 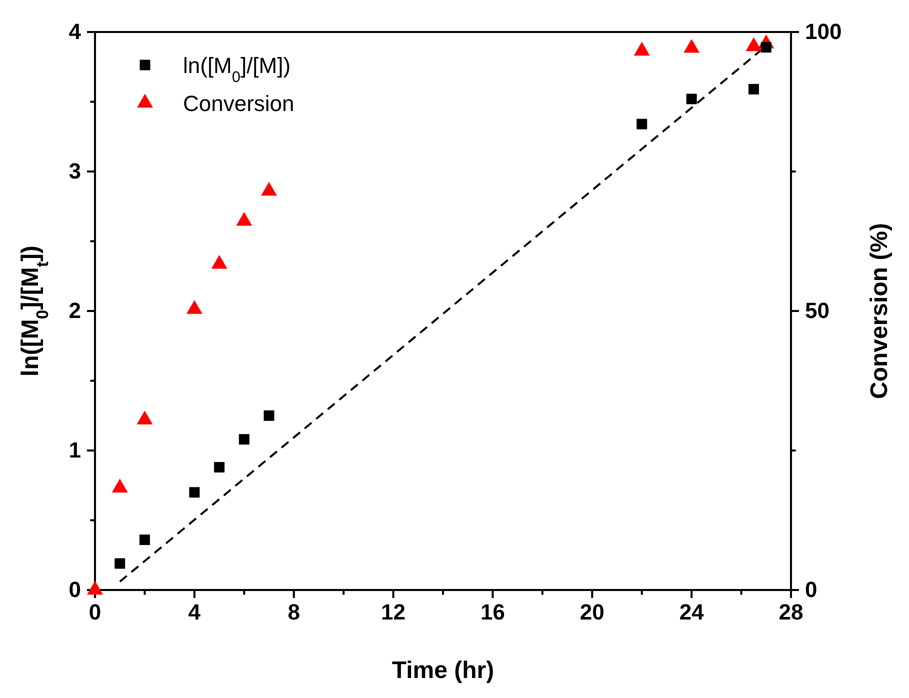 I want to click on x-tick-label: 16, so click(x=492, y=612).